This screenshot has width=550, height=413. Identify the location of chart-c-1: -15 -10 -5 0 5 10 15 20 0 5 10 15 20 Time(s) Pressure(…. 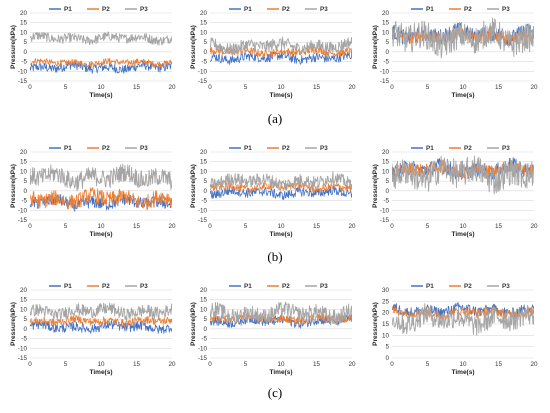
(93, 329).